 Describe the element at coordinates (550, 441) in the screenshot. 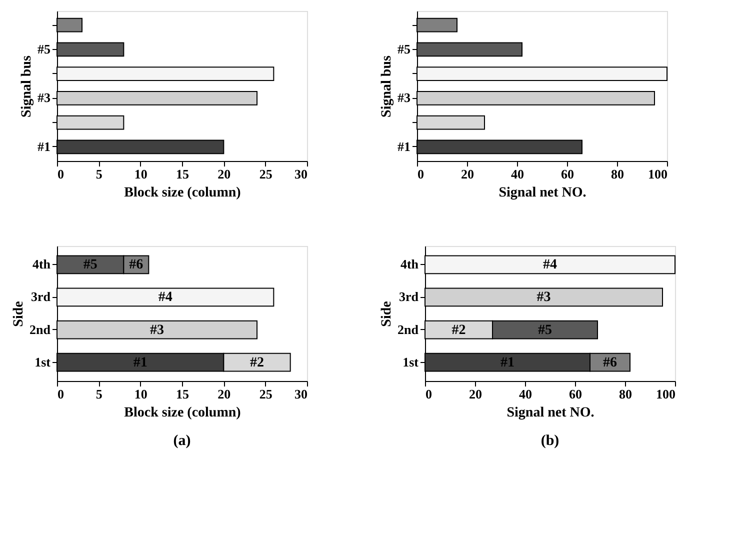

I see `text: (b)` at that location.